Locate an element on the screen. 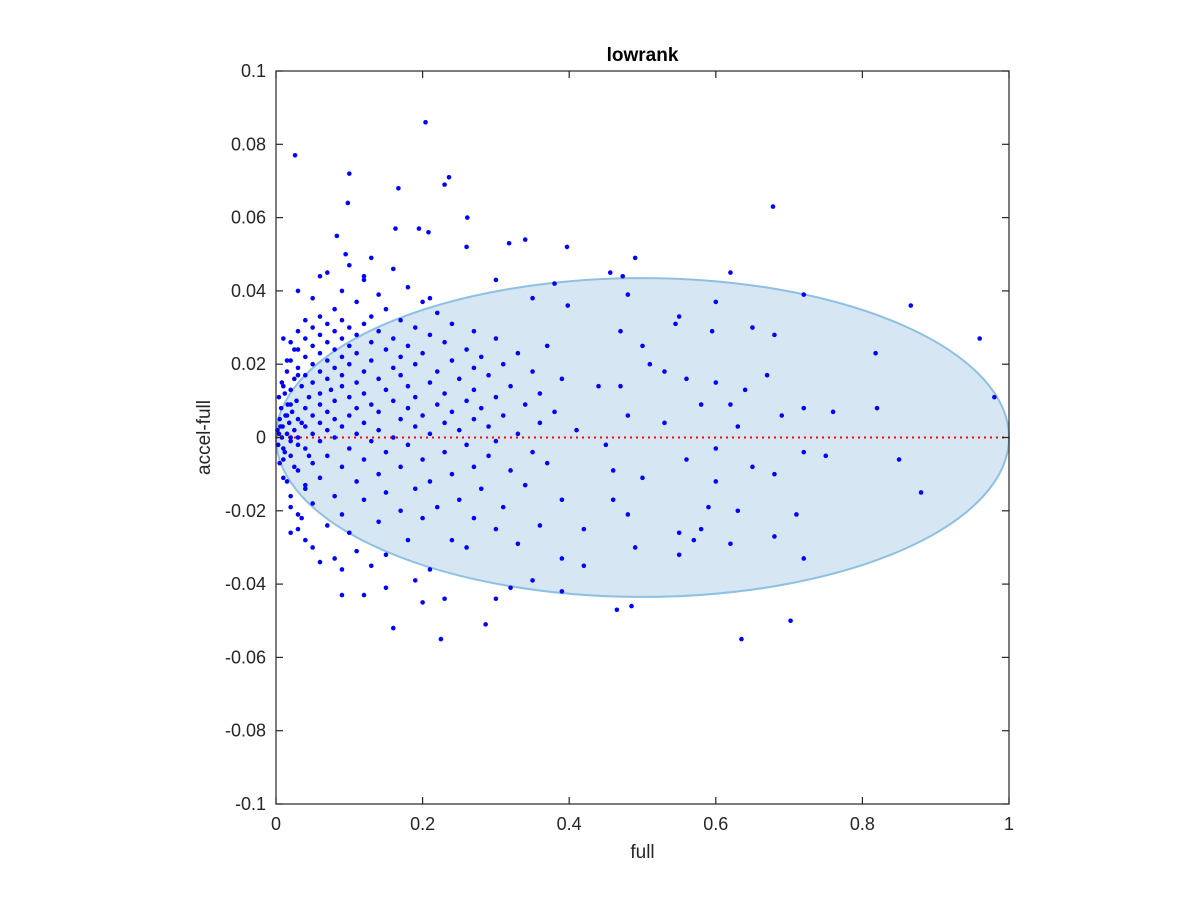  y-tick-label: 0 is located at coordinates (261, 438).